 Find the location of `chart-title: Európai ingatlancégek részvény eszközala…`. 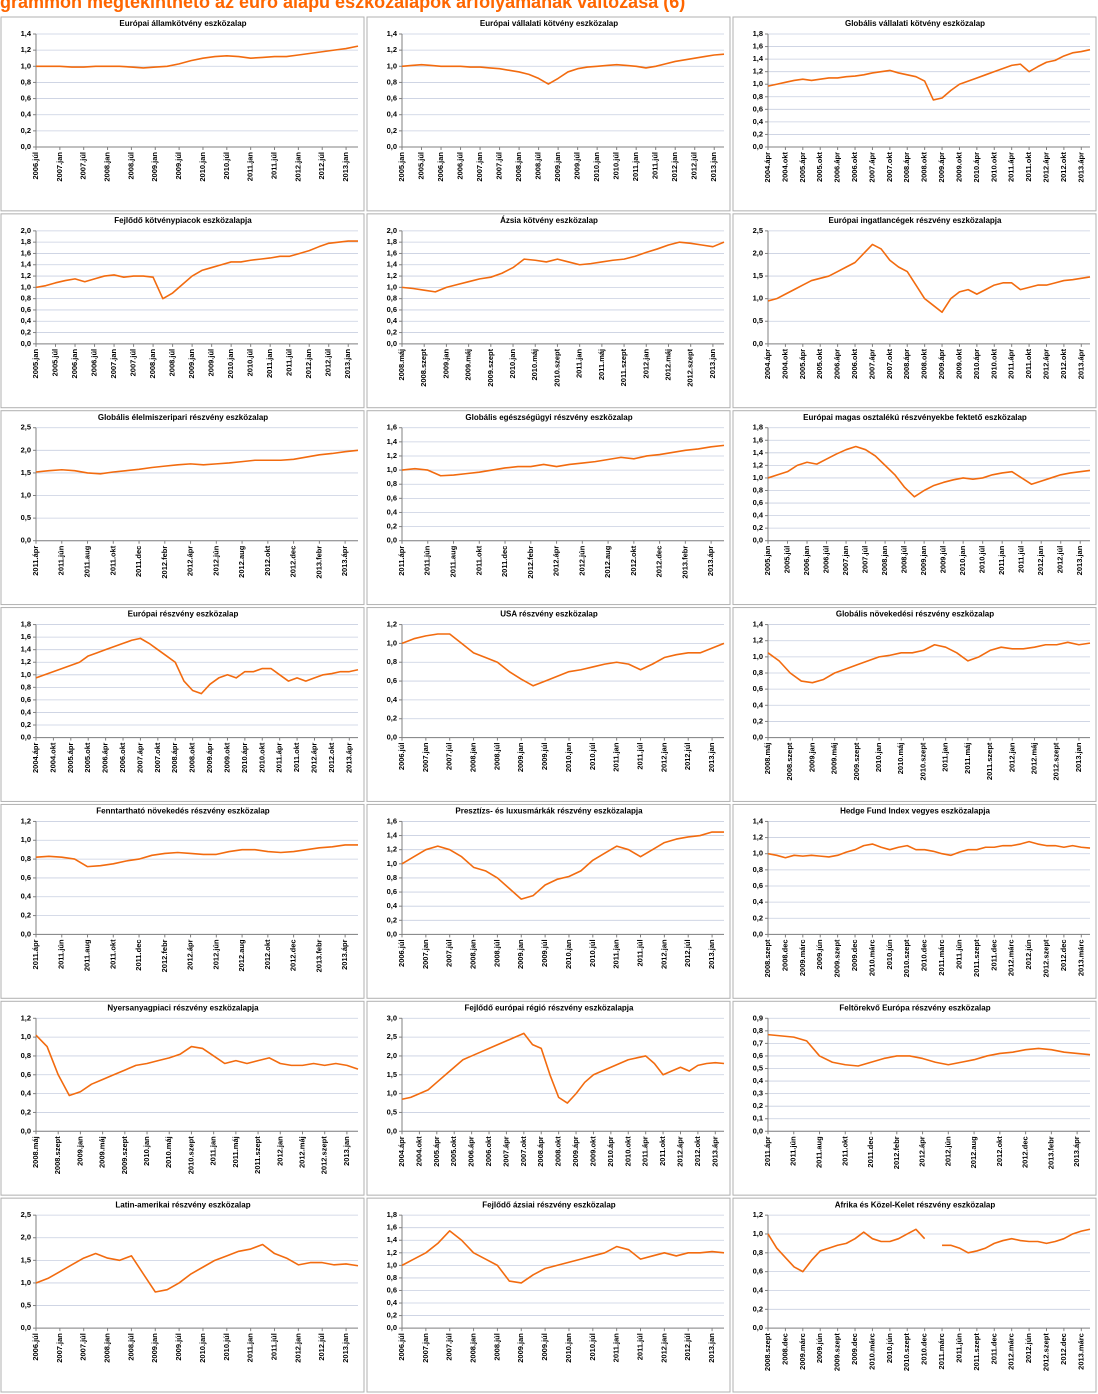

chart-title: Európai ingatlancégek részvény eszközala… is located at coordinates (916, 220).